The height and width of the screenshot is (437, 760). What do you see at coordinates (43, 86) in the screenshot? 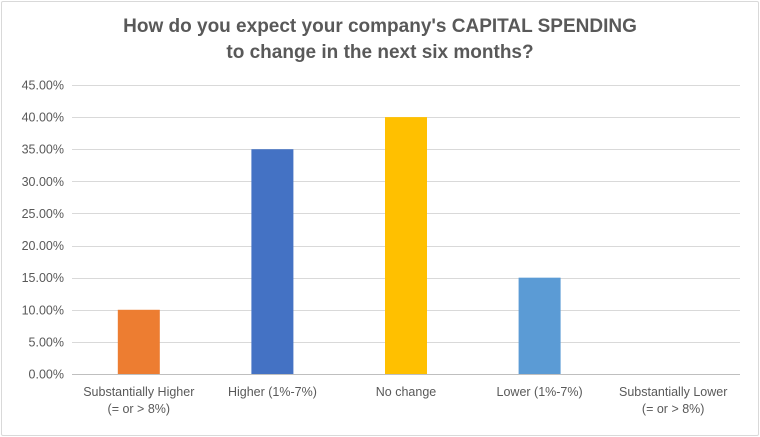
I see `y-tick-label: 45.00%` at bounding box center [43, 86].